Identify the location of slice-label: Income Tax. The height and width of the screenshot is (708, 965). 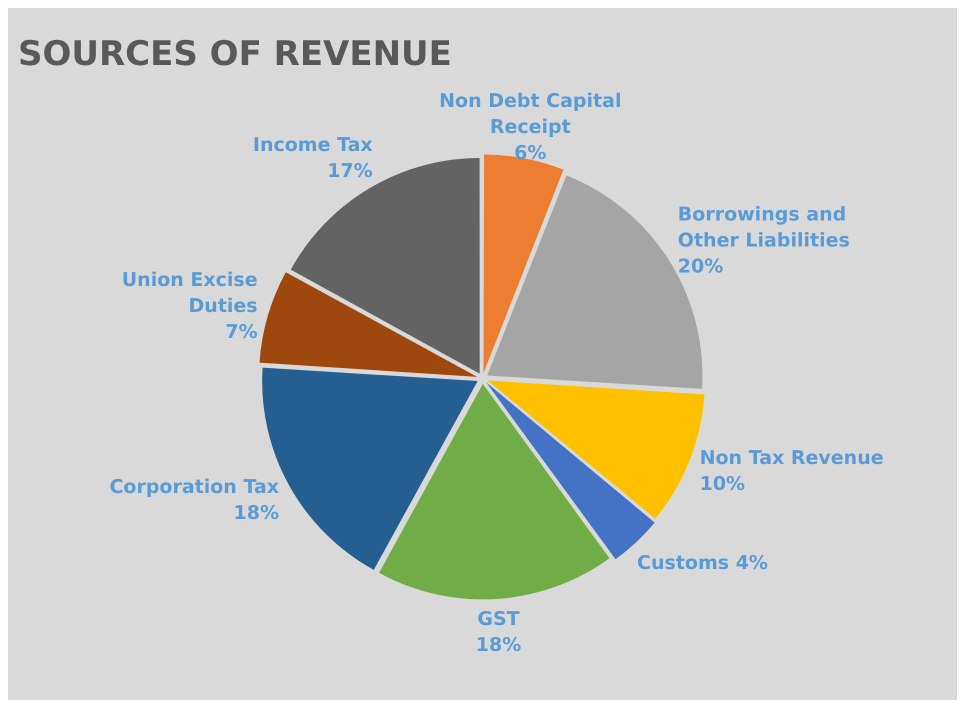
(312, 145).